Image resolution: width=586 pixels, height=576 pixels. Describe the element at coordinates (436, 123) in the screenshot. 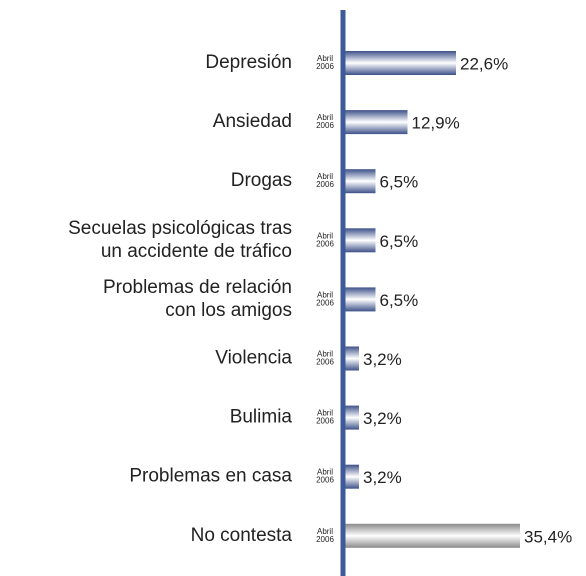

I see `value-label: 12,9%` at that location.